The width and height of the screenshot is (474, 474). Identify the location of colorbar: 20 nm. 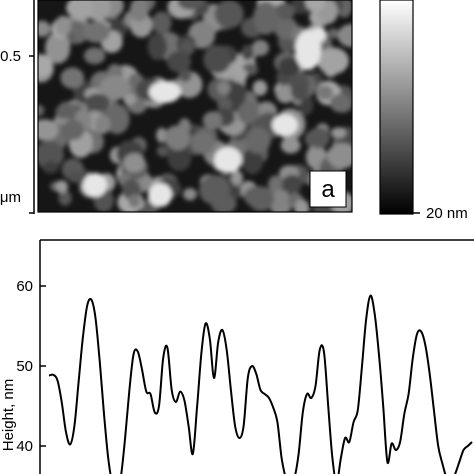
(423, 111).